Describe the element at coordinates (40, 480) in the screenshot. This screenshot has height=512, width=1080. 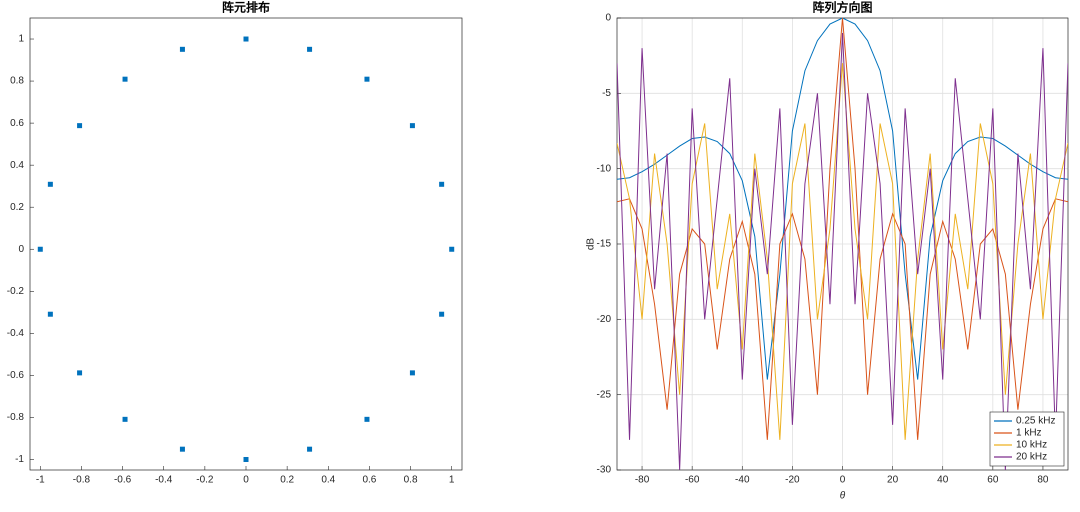
I see `x-tick-label: -1` at that location.